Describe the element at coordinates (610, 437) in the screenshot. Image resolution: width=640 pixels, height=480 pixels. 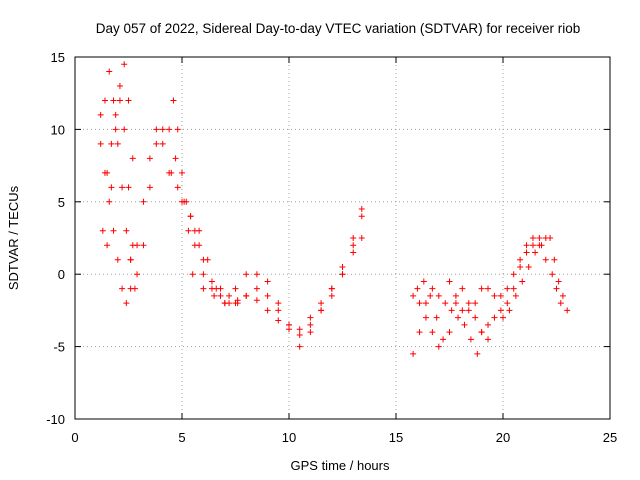
I see `x-tick-label: 25` at that location.